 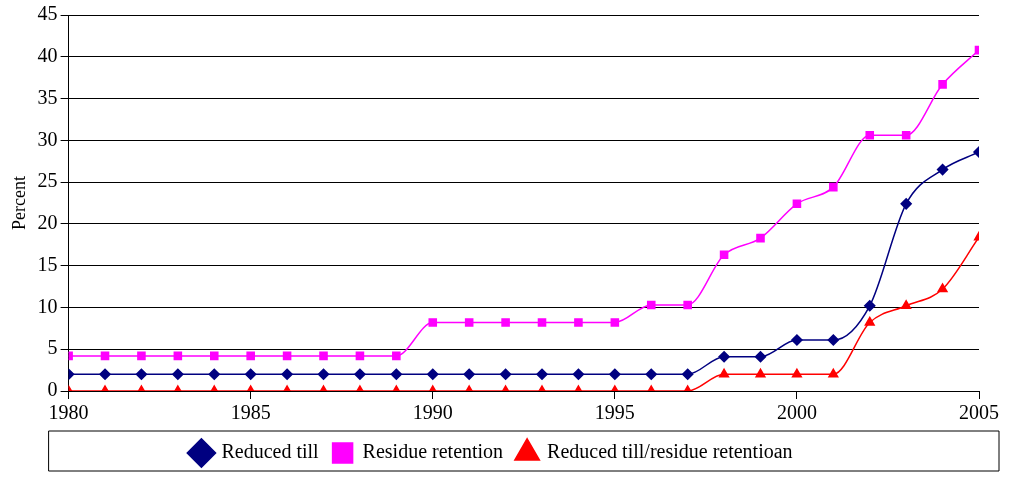 I want to click on legend-label: Reduced till/residue retentioan, so click(x=670, y=451).